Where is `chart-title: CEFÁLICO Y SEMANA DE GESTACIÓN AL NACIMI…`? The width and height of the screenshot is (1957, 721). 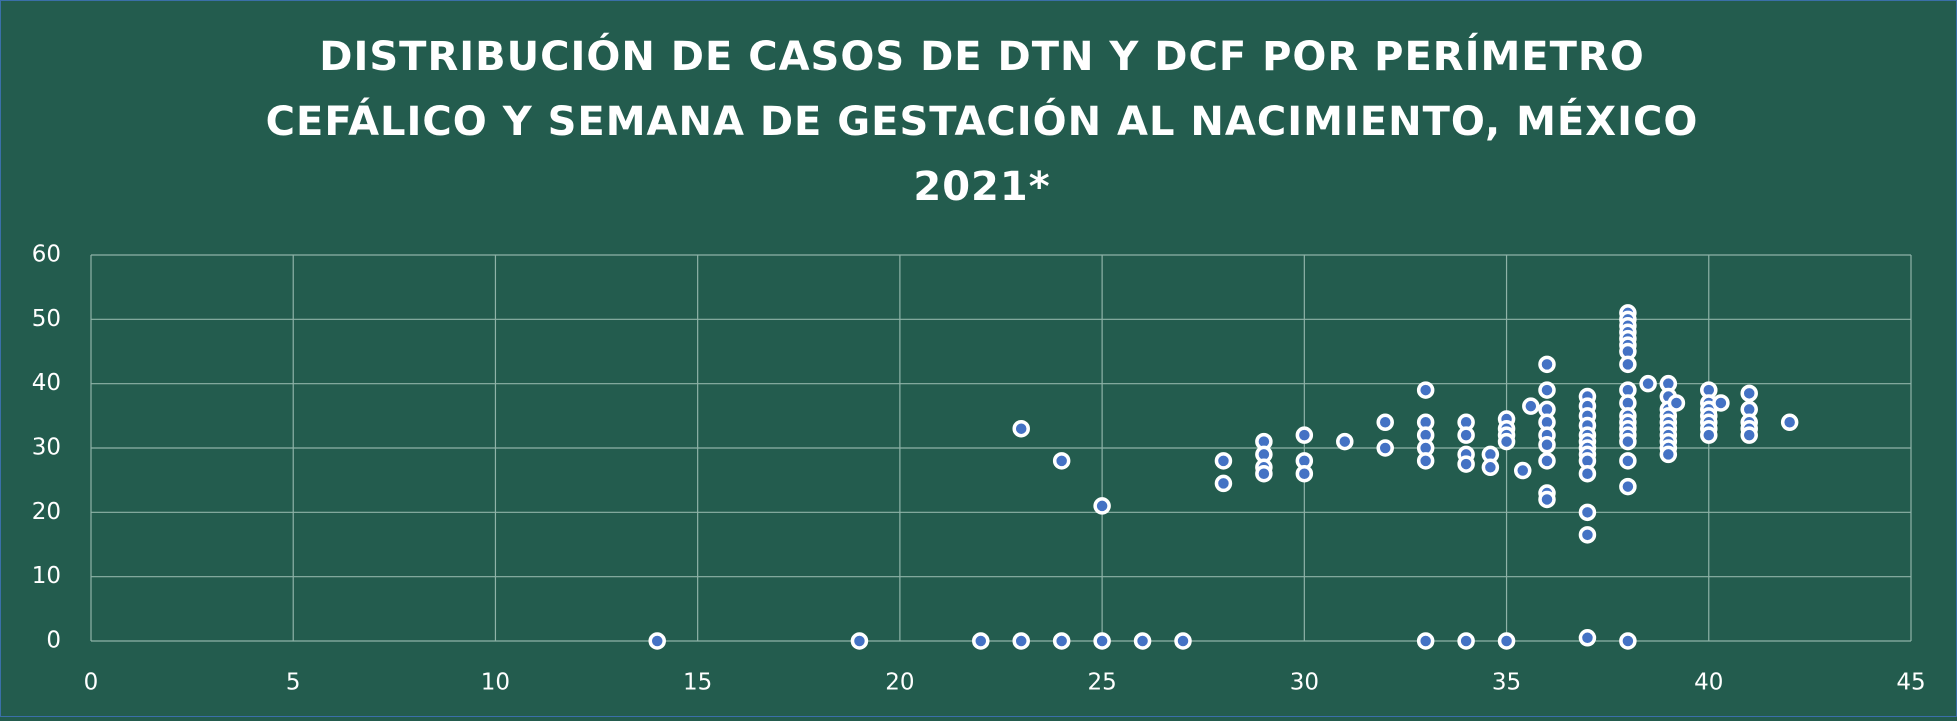 chart-title: CEFÁLICO Y SEMANA DE GESTACIÓN AL NACIMI… is located at coordinates (982, 121).